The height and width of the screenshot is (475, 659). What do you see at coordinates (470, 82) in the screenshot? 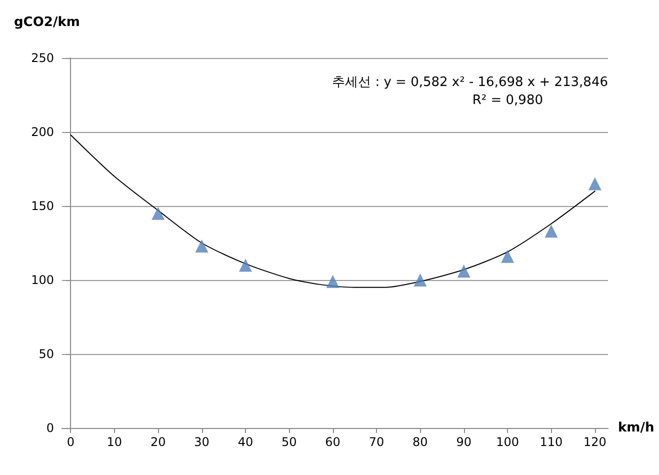
I see `annotation: 추세선 : y = 0,582 x² - 16,698 x + 213,846` at bounding box center [470, 82].